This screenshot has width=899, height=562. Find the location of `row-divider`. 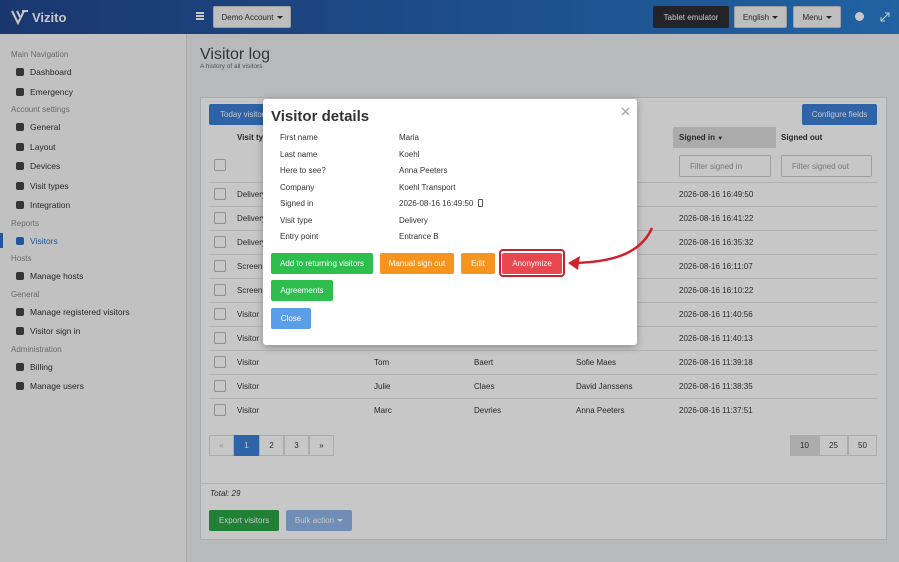

row-divider is located at coordinates (543, 398).